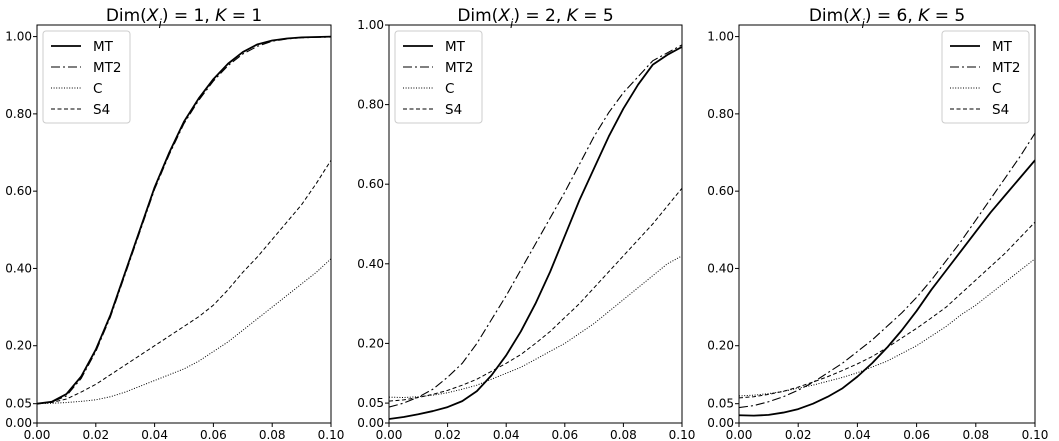 Image resolution: width=1059 pixels, height=441 pixels. I want to click on chart-title: Dim(Xi) = 2, K = 5, so click(535, 18).